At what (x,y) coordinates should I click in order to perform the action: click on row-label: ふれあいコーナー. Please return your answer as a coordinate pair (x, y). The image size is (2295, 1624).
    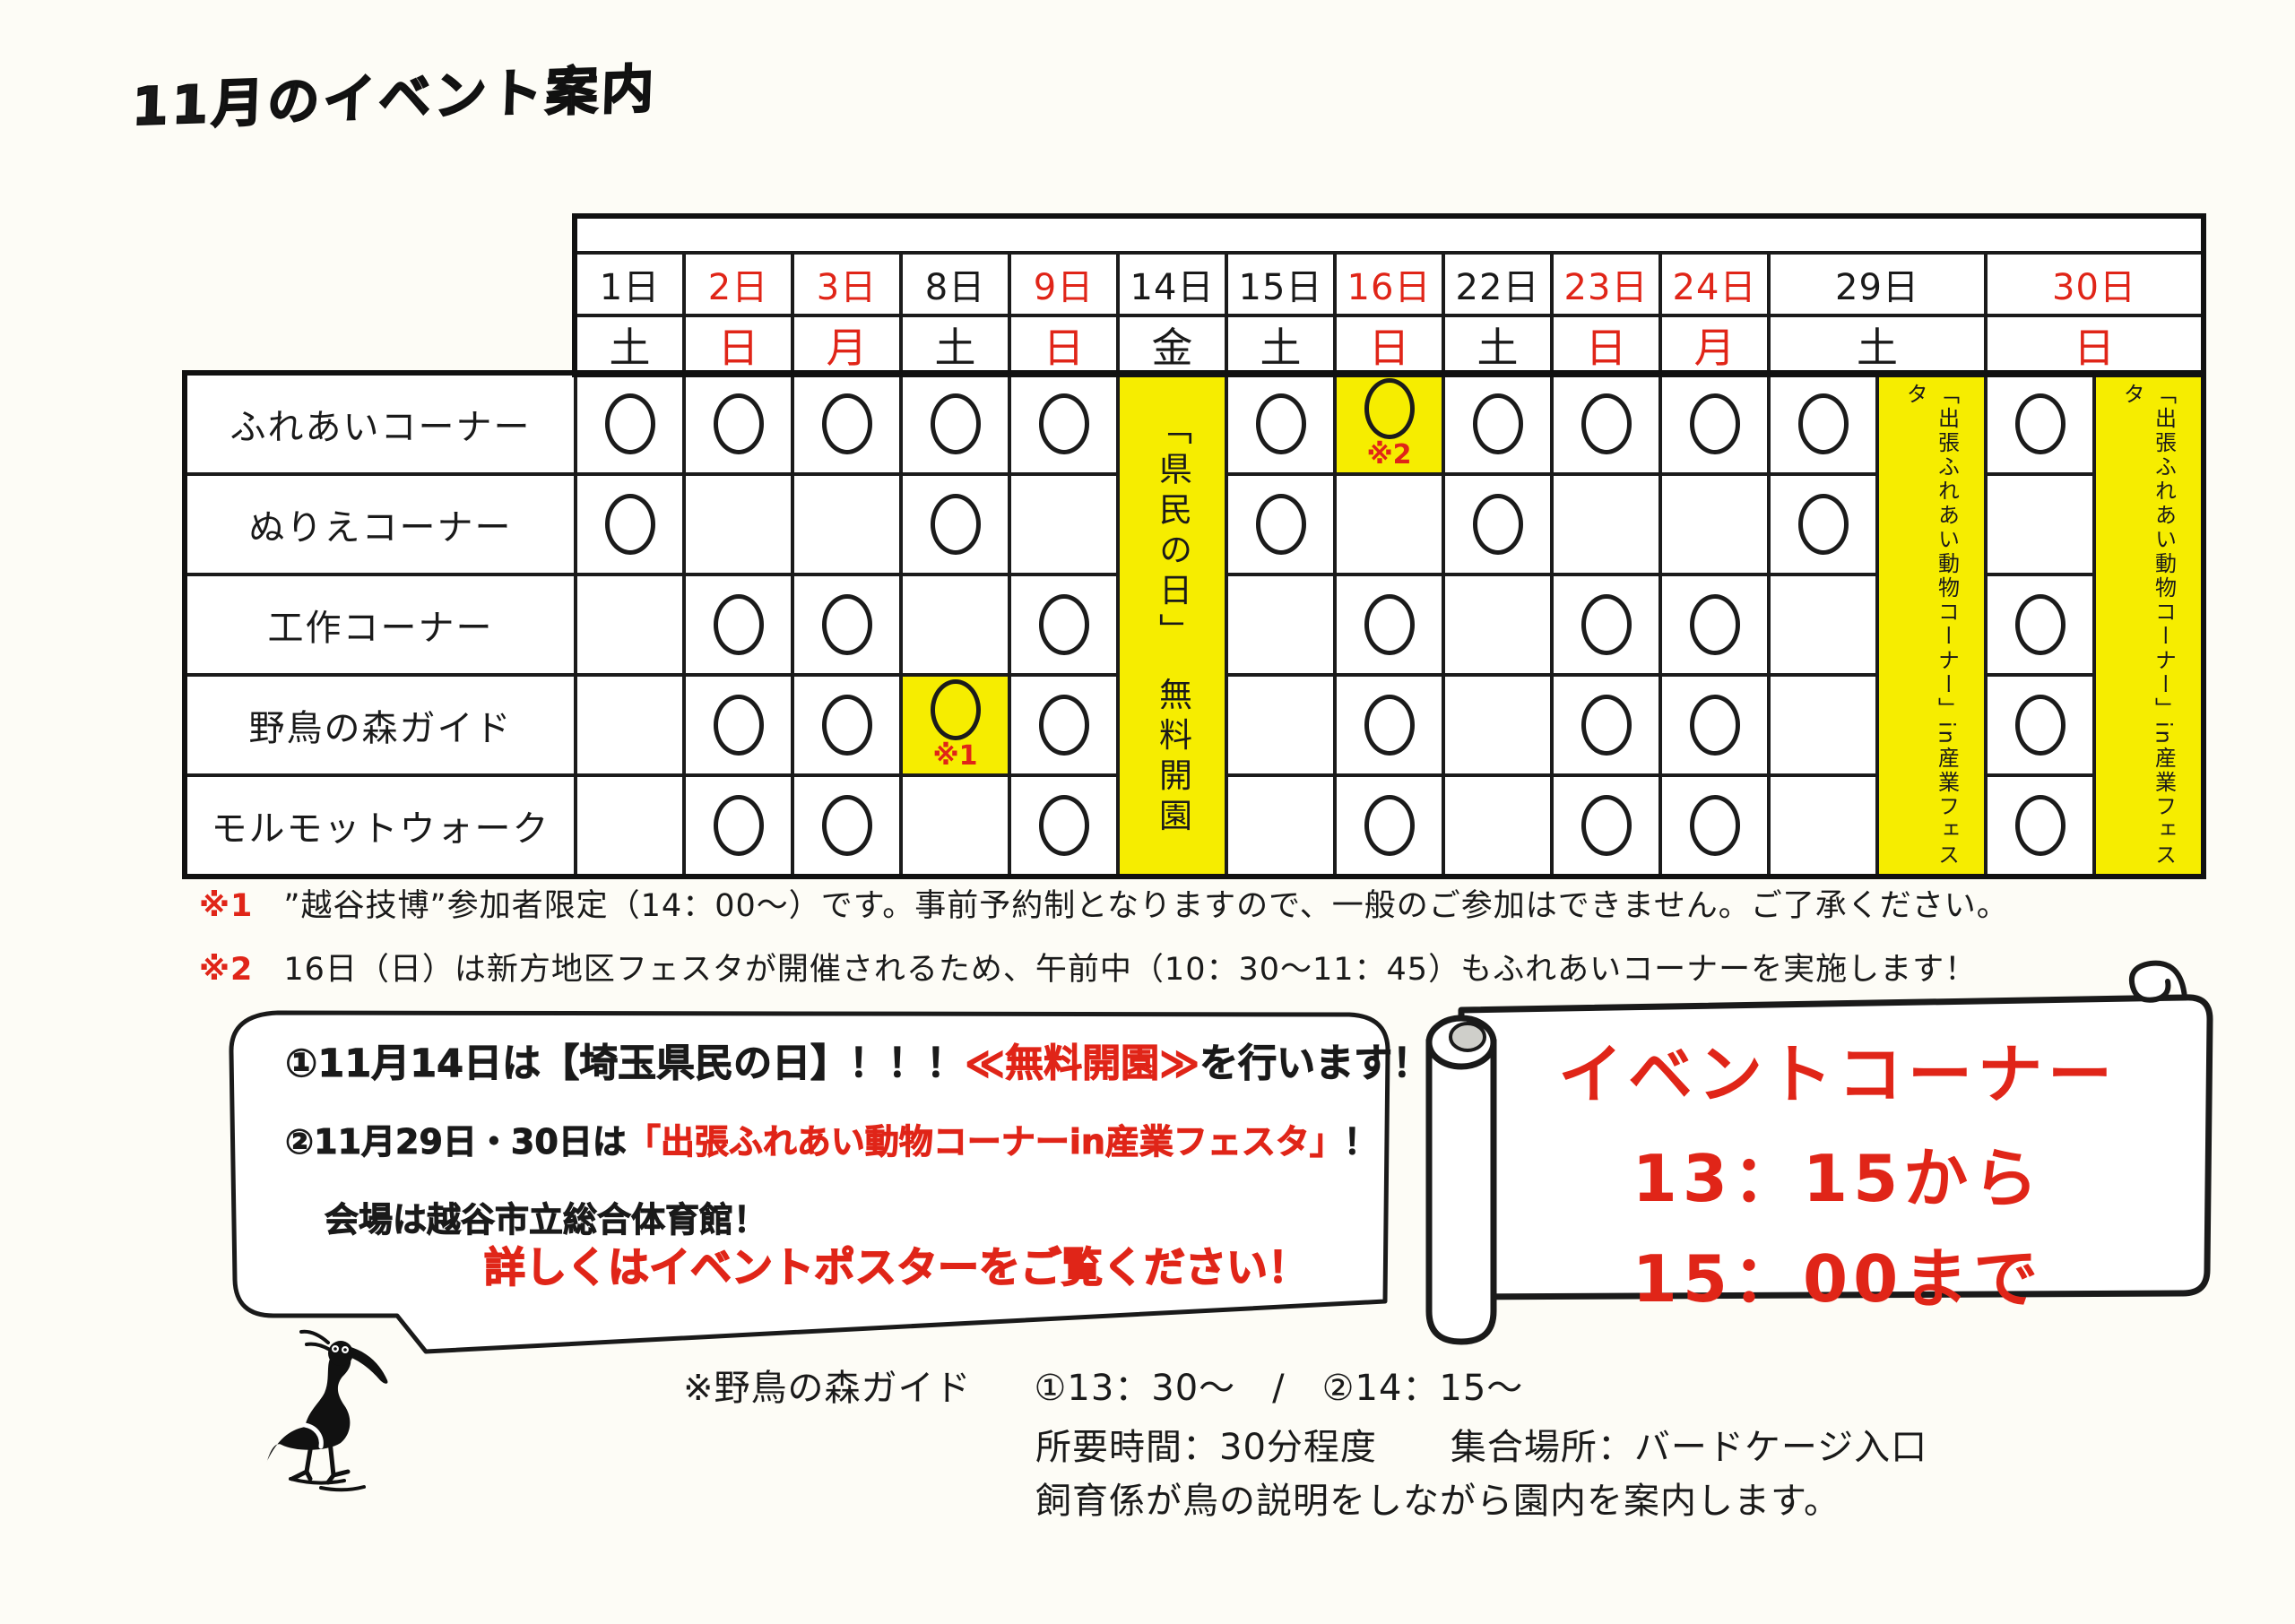
    Looking at the image, I should click on (381, 424).